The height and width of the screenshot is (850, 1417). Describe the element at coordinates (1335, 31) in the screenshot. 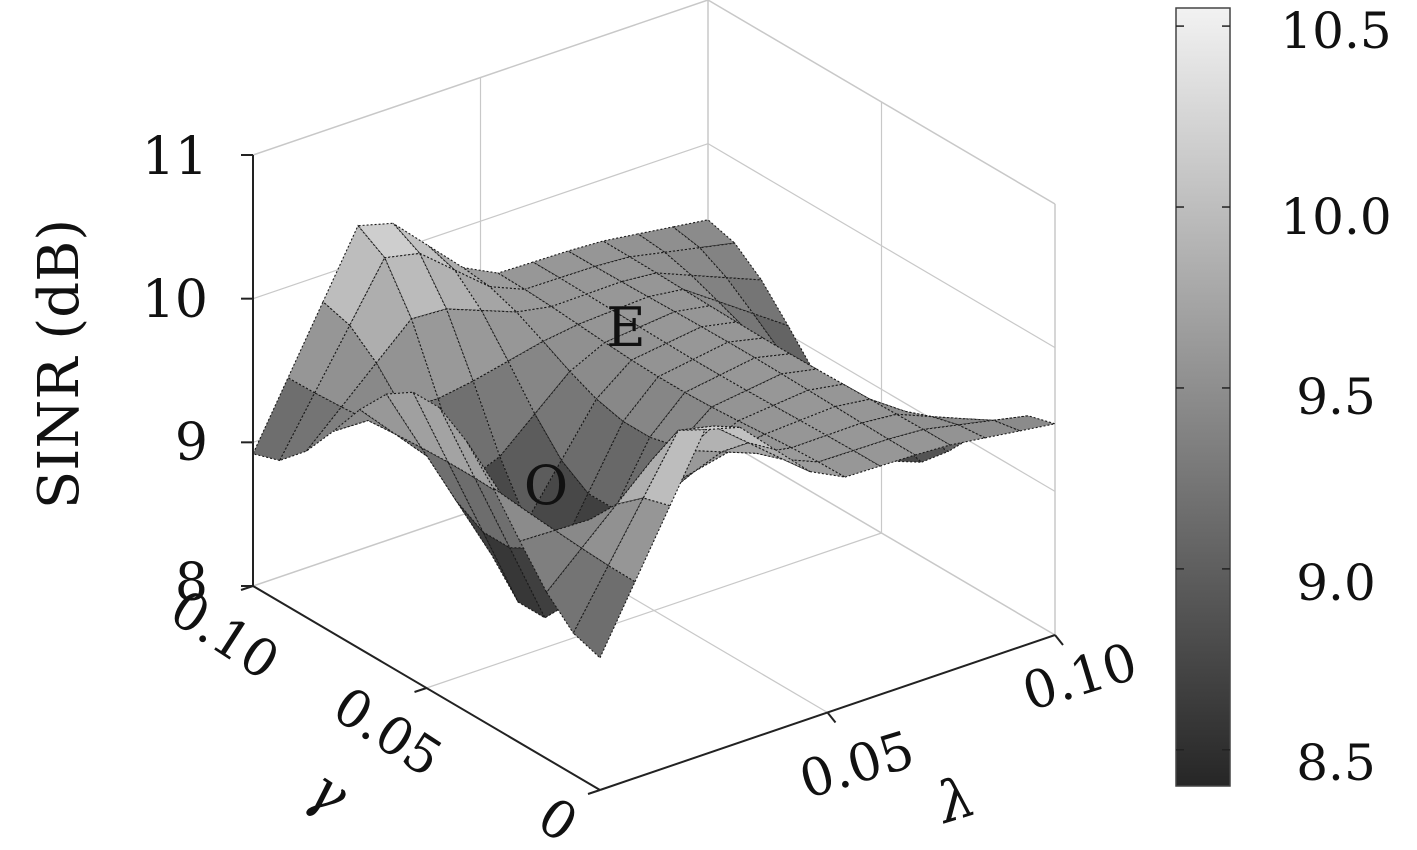

I see `colorbar-tick-label: 10.5` at that location.